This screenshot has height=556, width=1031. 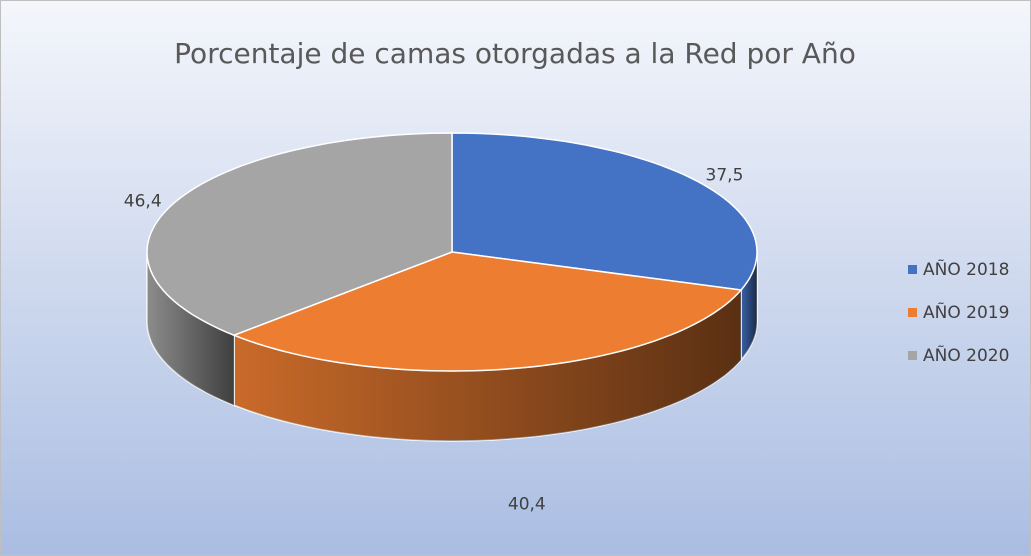 What do you see at coordinates (966, 355) in the screenshot?
I see `legend-label: AÑO 2020` at bounding box center [966, 355].